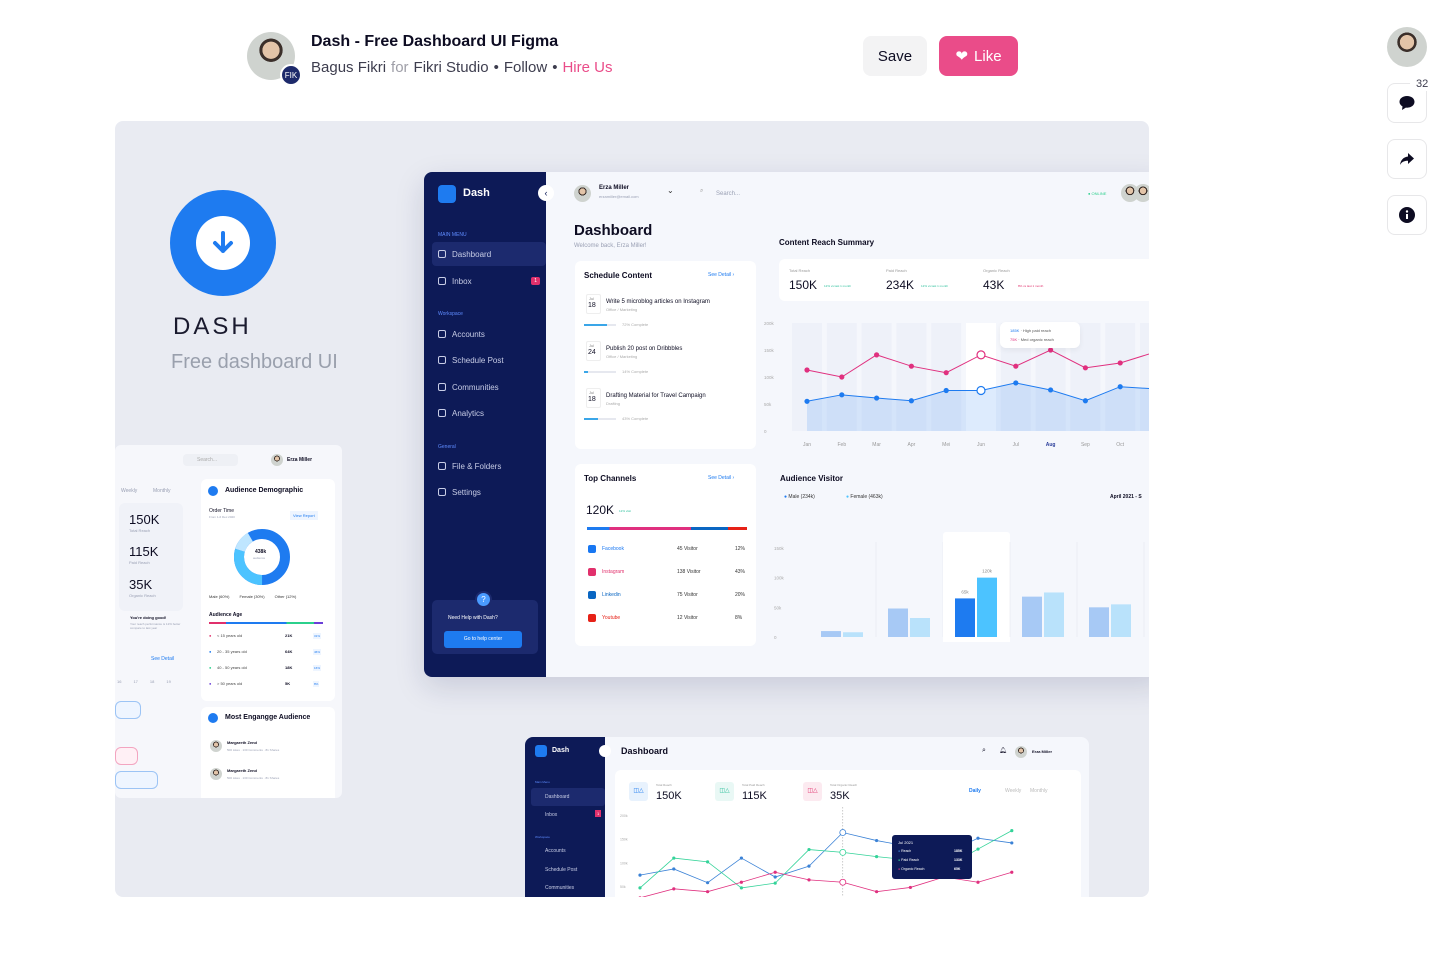 Image resolution: width=1450 pixels, height=957 pixels. Describe the element at coordinates (724, 791) in the screenshot. I see `stat-icon: ◫△` at that location.